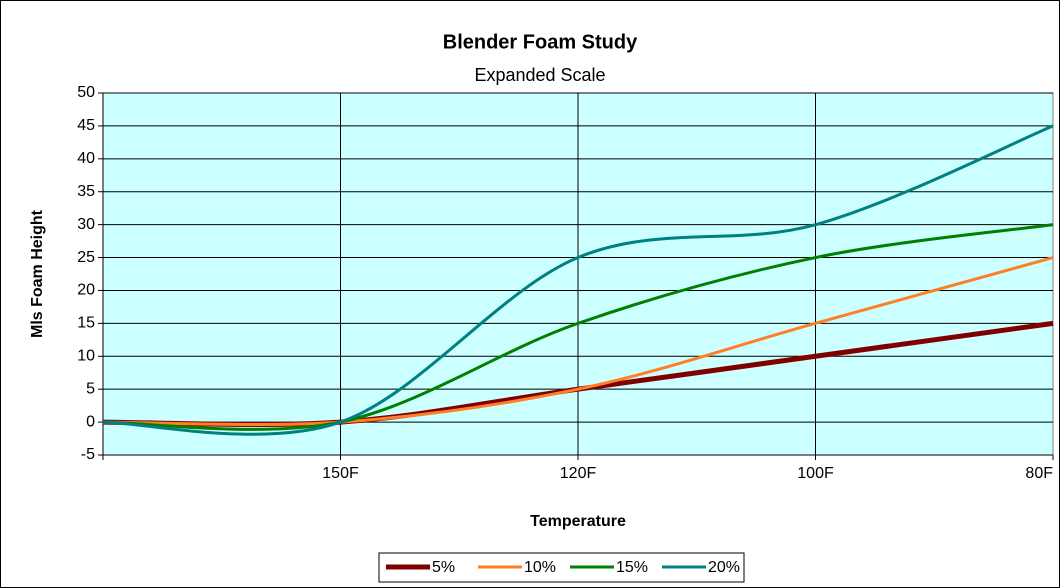  What do you see at coordinates (86, 224) in the screenshot?
I see `y-tick-label: 30` at bounding box center [86, 224].